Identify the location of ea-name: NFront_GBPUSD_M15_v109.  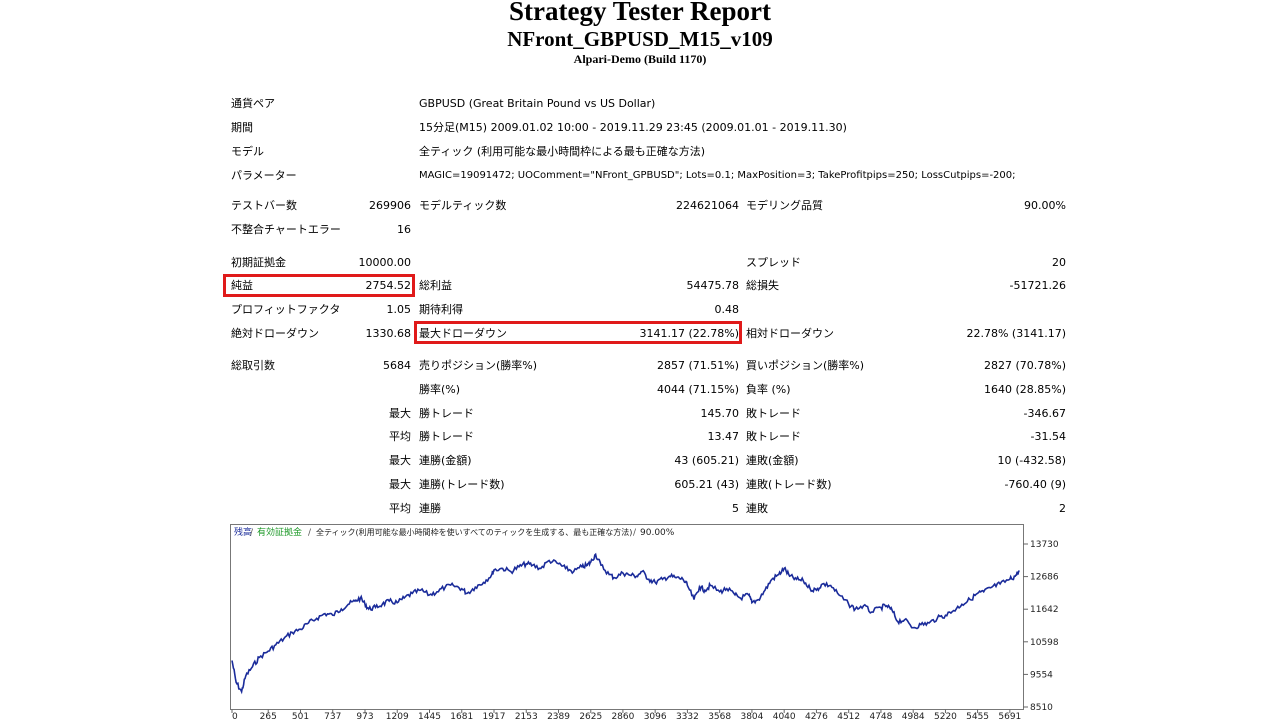
(640, 39).